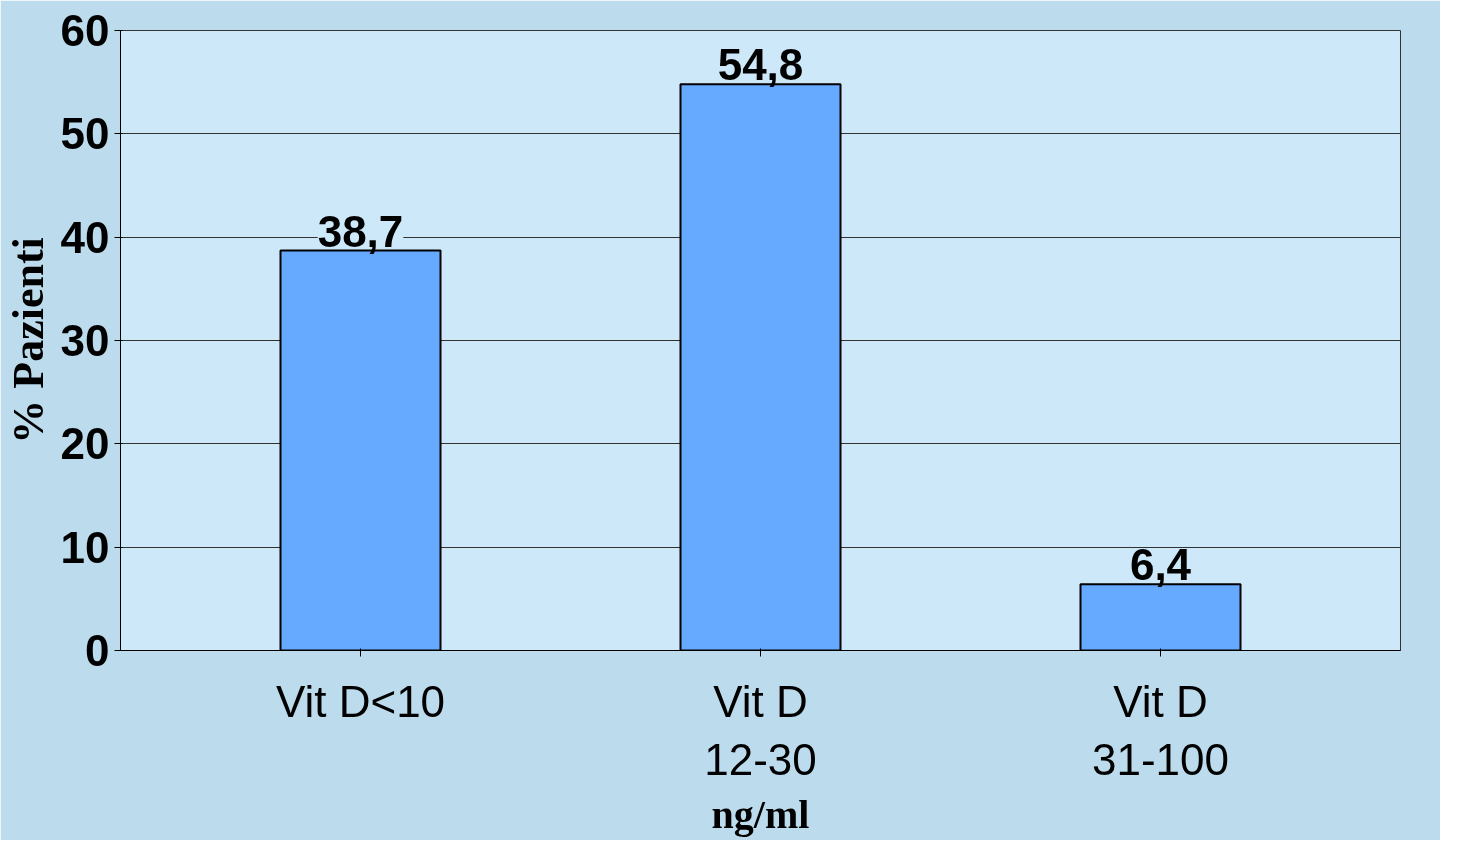 The width and height of the screenshot is (1459, 856). What do you see at coordinates (360, 701) in the screenshot?
I see `x-tick-label: Vit D<10` at bounding box center [360, 701].